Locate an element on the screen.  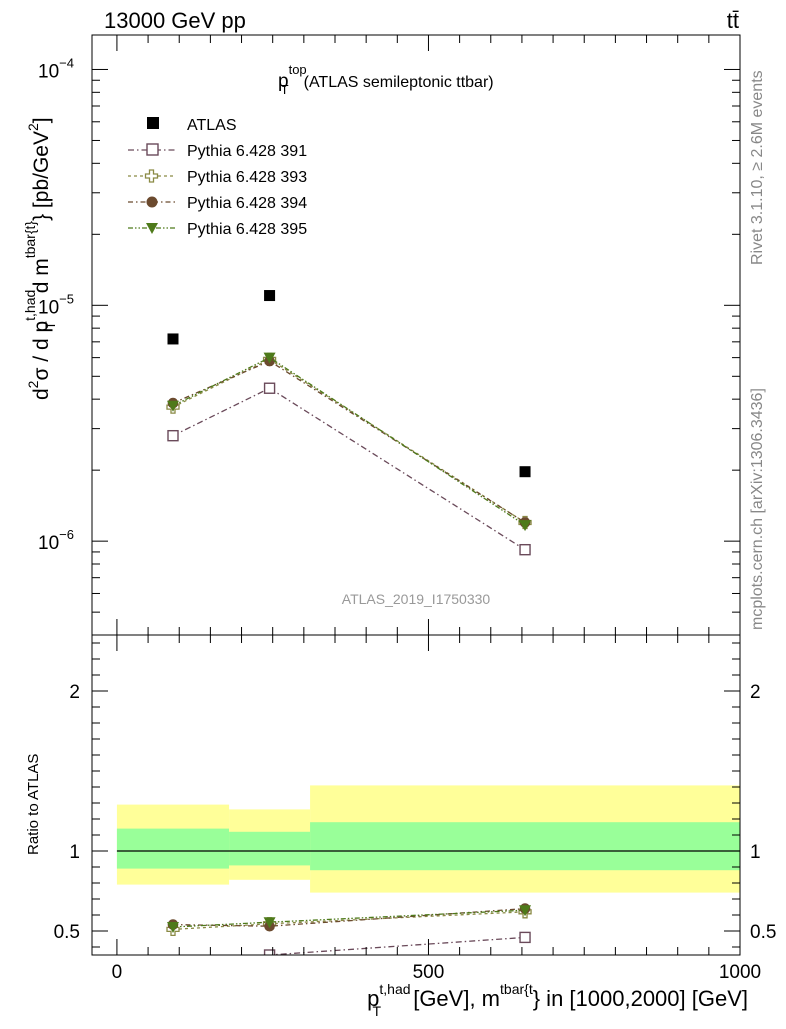
xlabel-sup-1: t,had is located at coordinates (394, 989).